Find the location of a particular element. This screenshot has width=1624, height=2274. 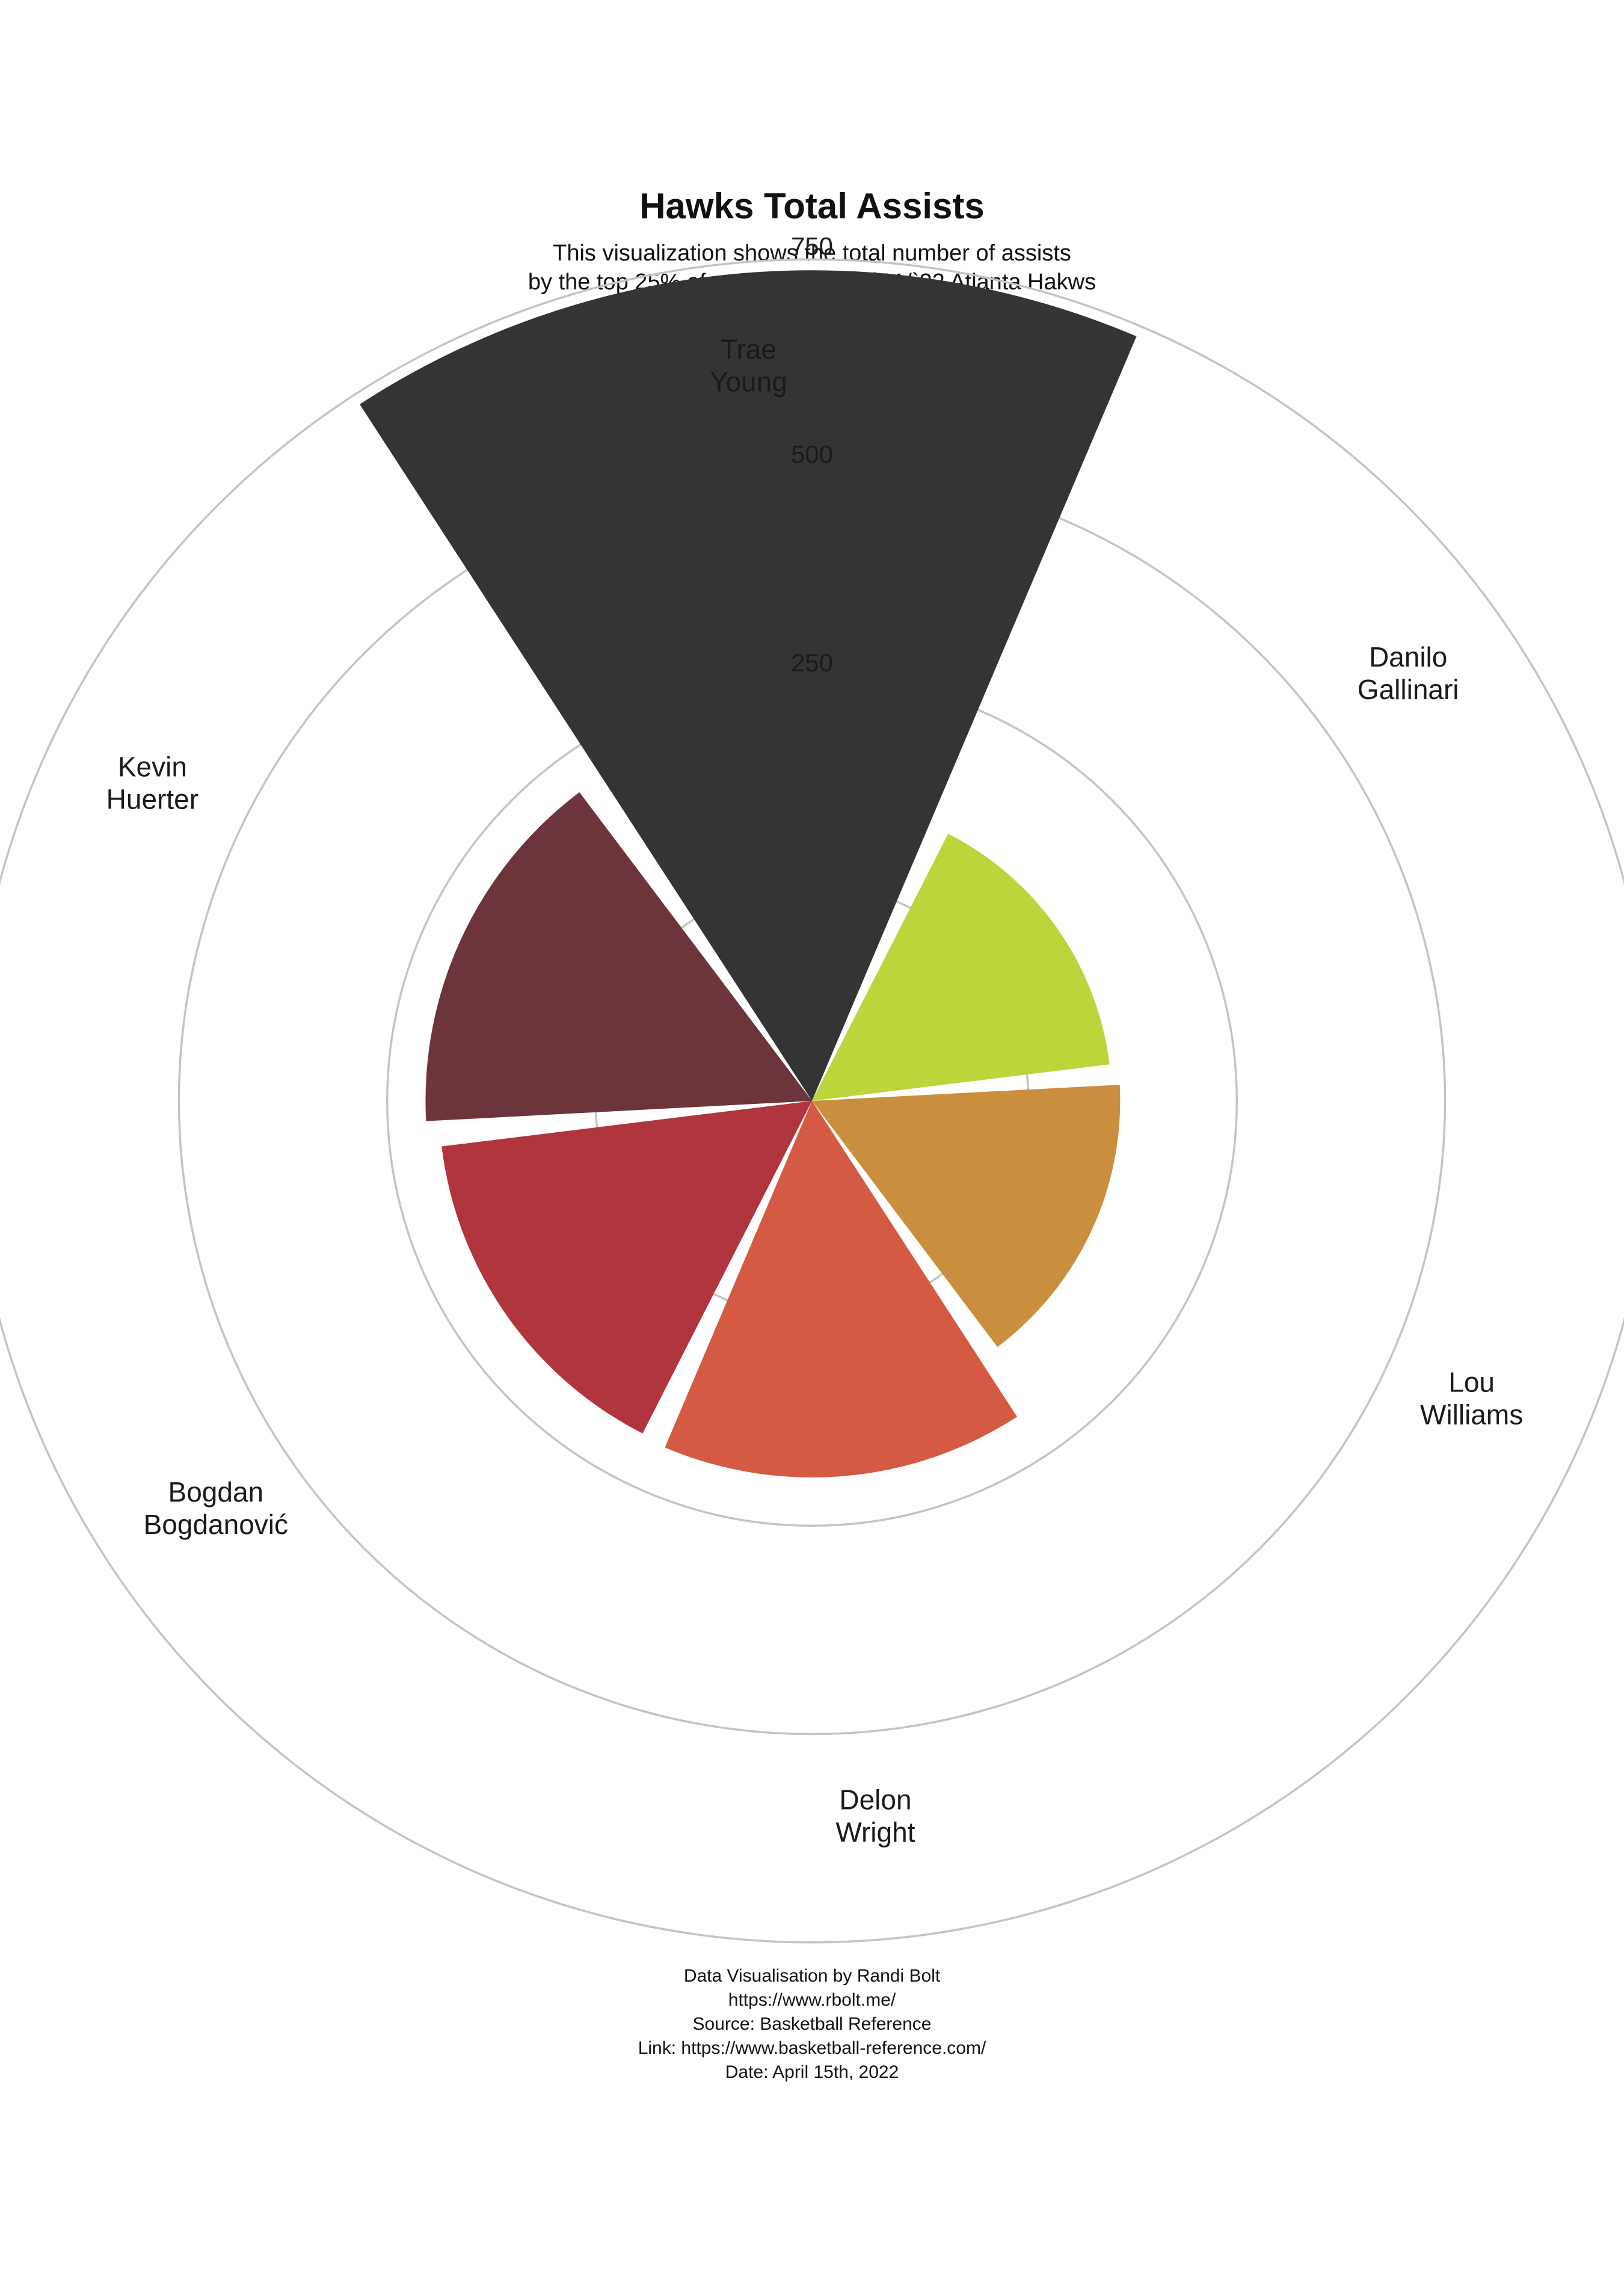

credit-website: https://www.rbolt.me/ is located at coordinates (812, 2000).